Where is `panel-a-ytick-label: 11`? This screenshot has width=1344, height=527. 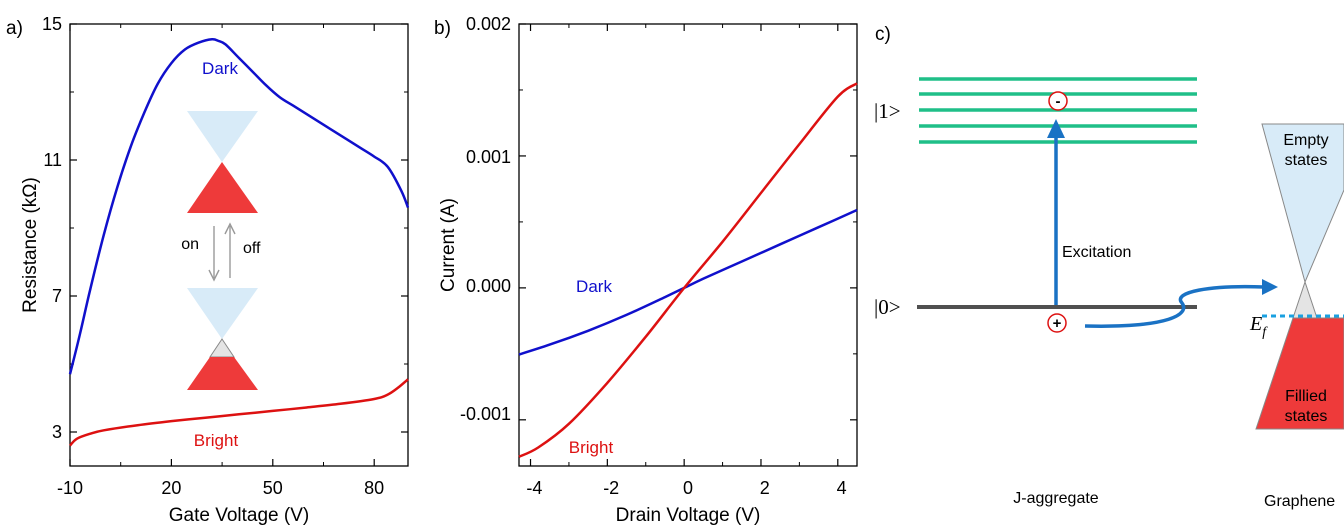
panel-a-ytick-label: 11 is located at coordinates (52, 160).